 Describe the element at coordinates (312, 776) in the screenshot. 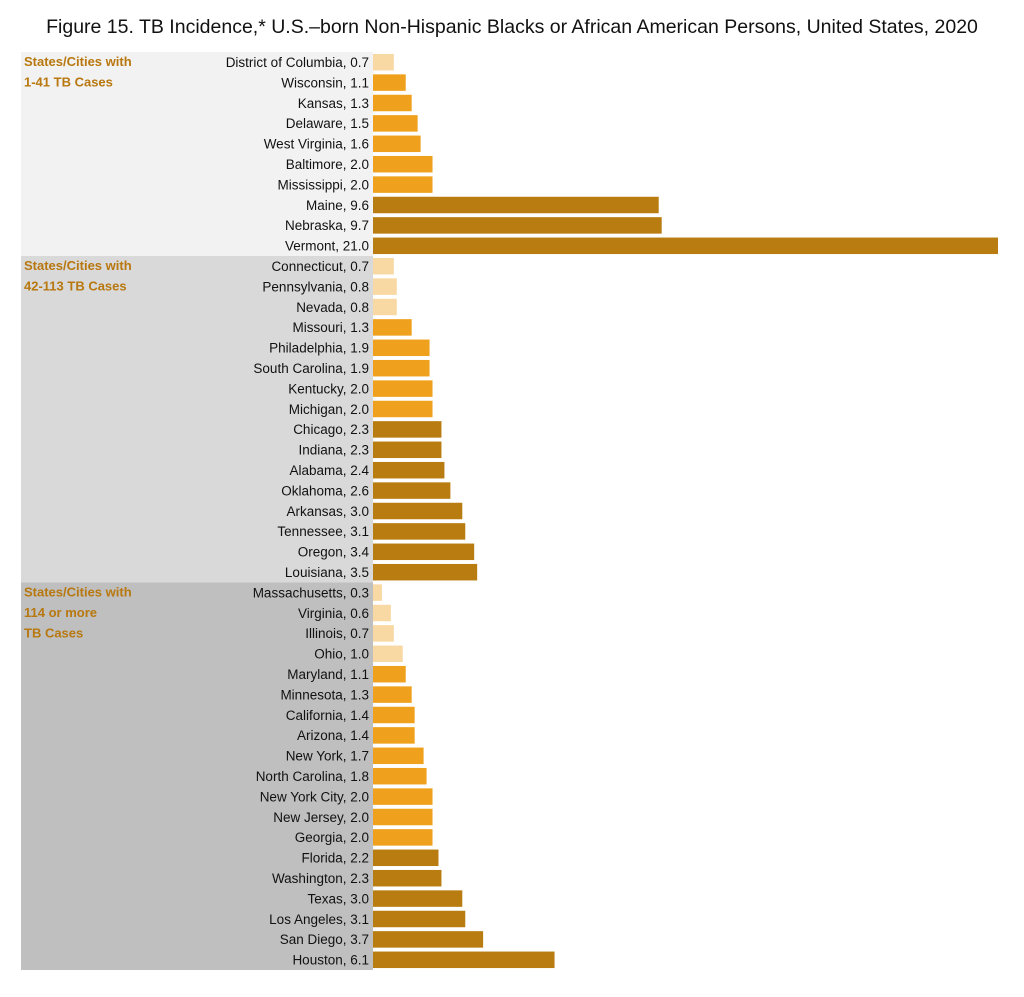

I see `bar-label: North Carolina, 1.8` at that location.